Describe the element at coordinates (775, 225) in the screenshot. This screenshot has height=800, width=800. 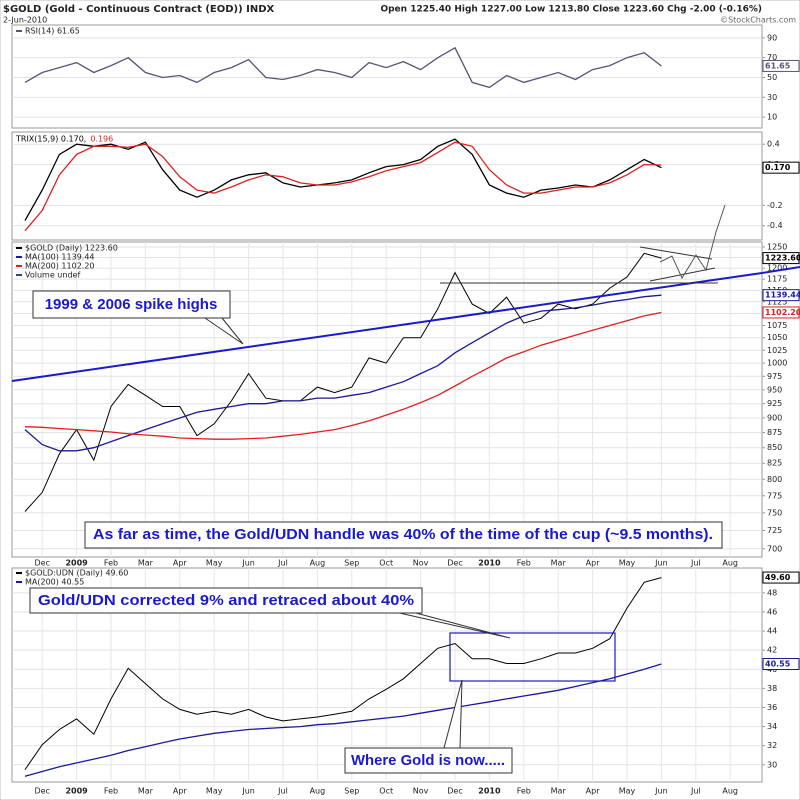
I see `y-tick-label: -0.4` at that location.